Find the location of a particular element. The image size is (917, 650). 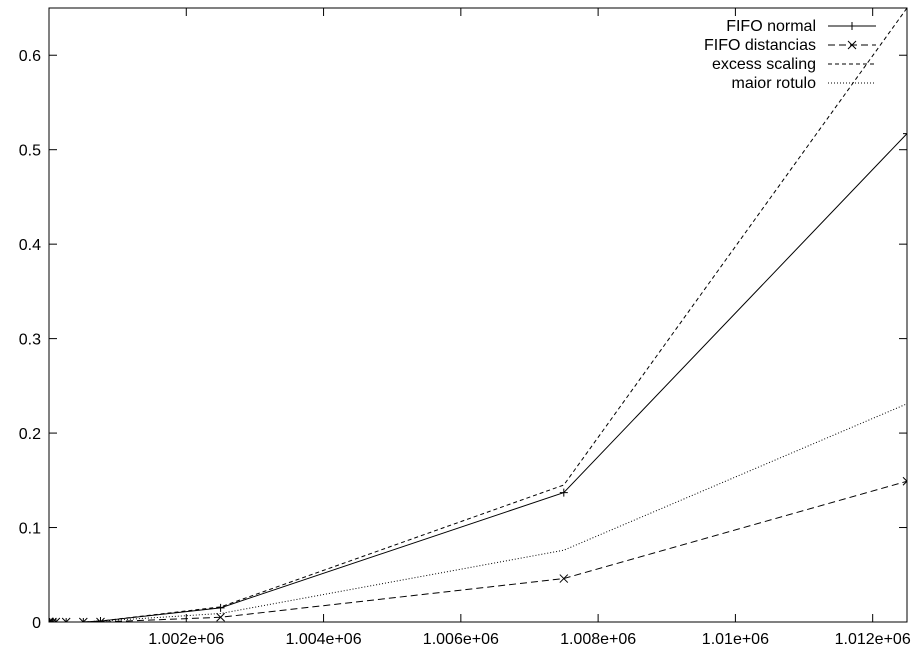

x-tick-label: 1.01e+06 is located at coordinates (735, 639).